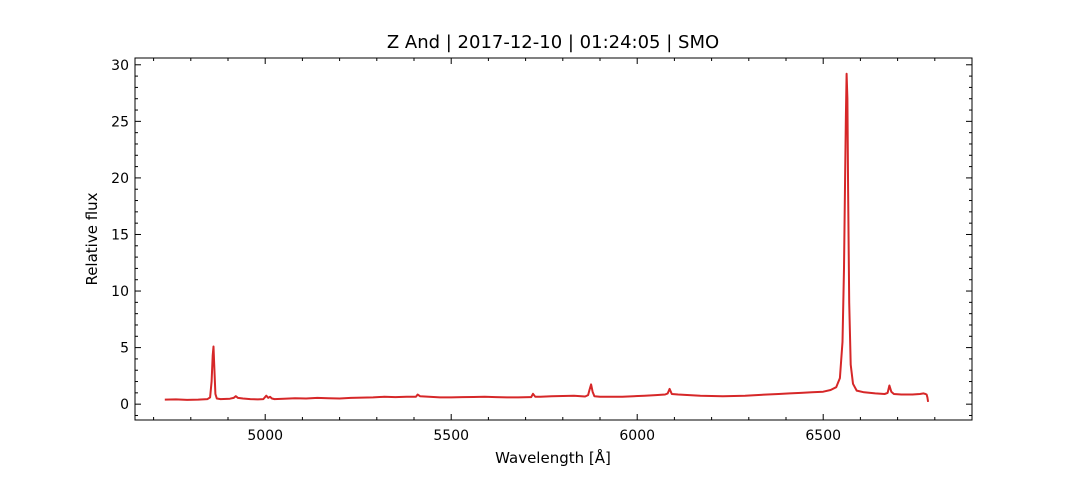 The height and width of the screenshot is (480, 1080). Describe the element at coordinates (553, 457) in the screenshot. I see `x-axis-label: Wavelength [Å]` at that location.